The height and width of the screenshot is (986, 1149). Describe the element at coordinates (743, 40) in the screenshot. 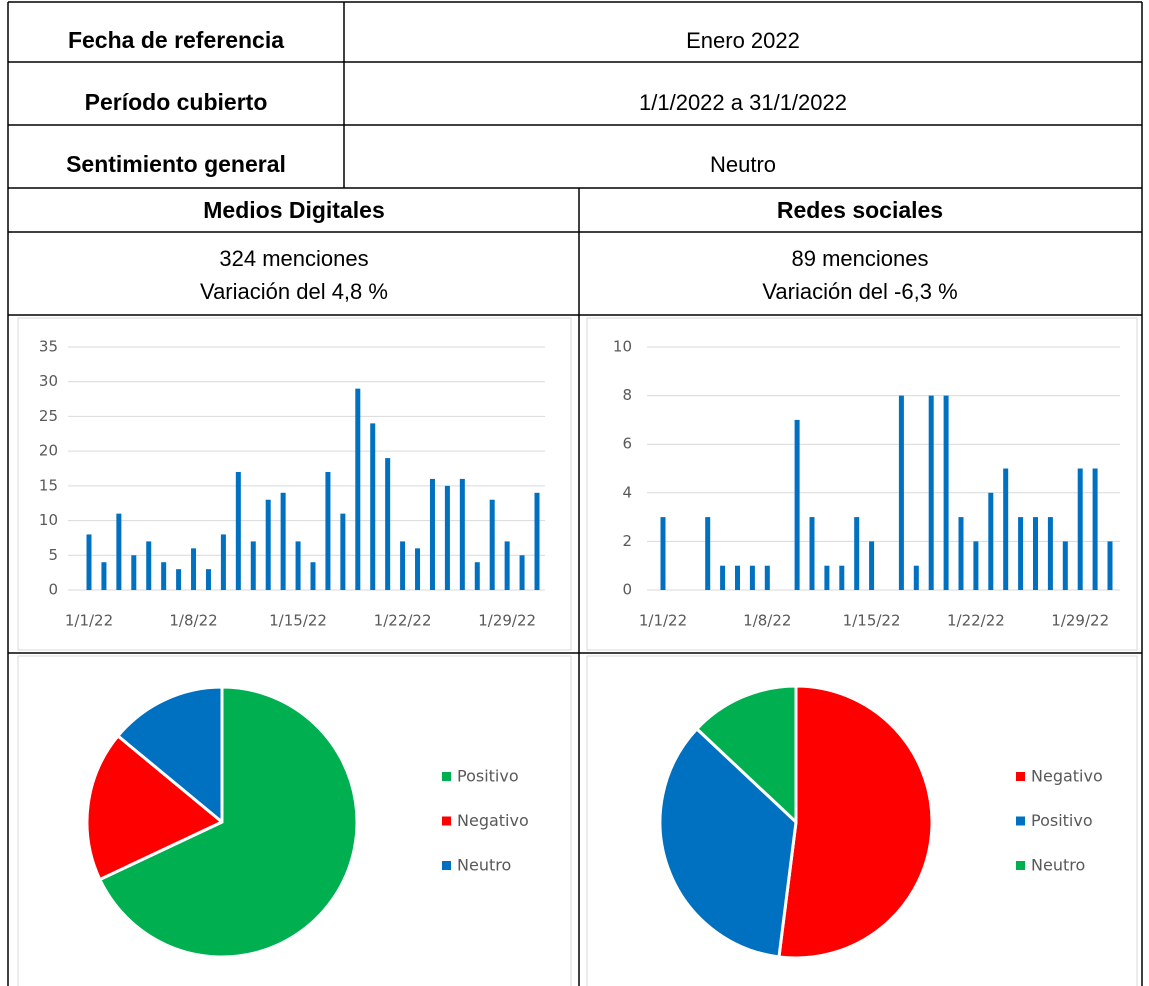

I see `row-value: Enero 2022` at that location.